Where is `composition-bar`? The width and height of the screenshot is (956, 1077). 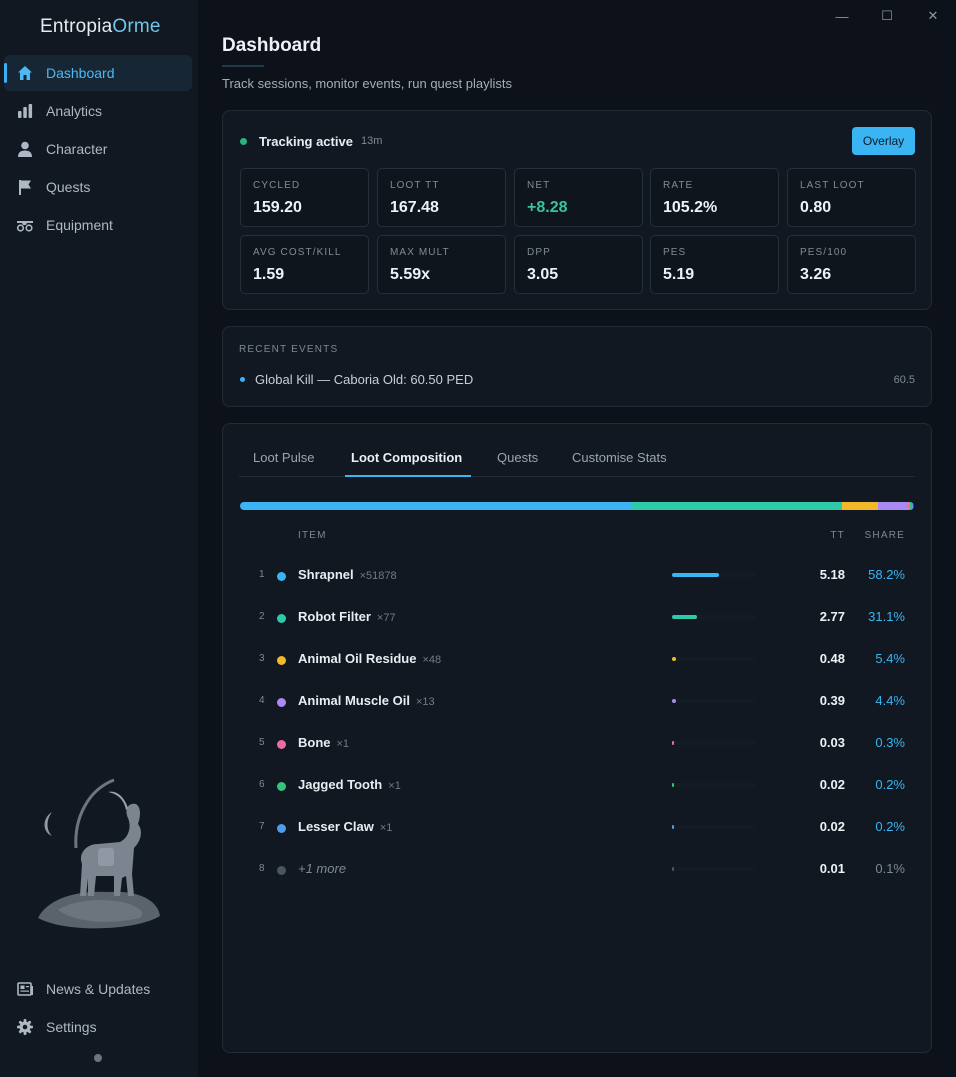
composition-bar is located at coordinates (577, 506).